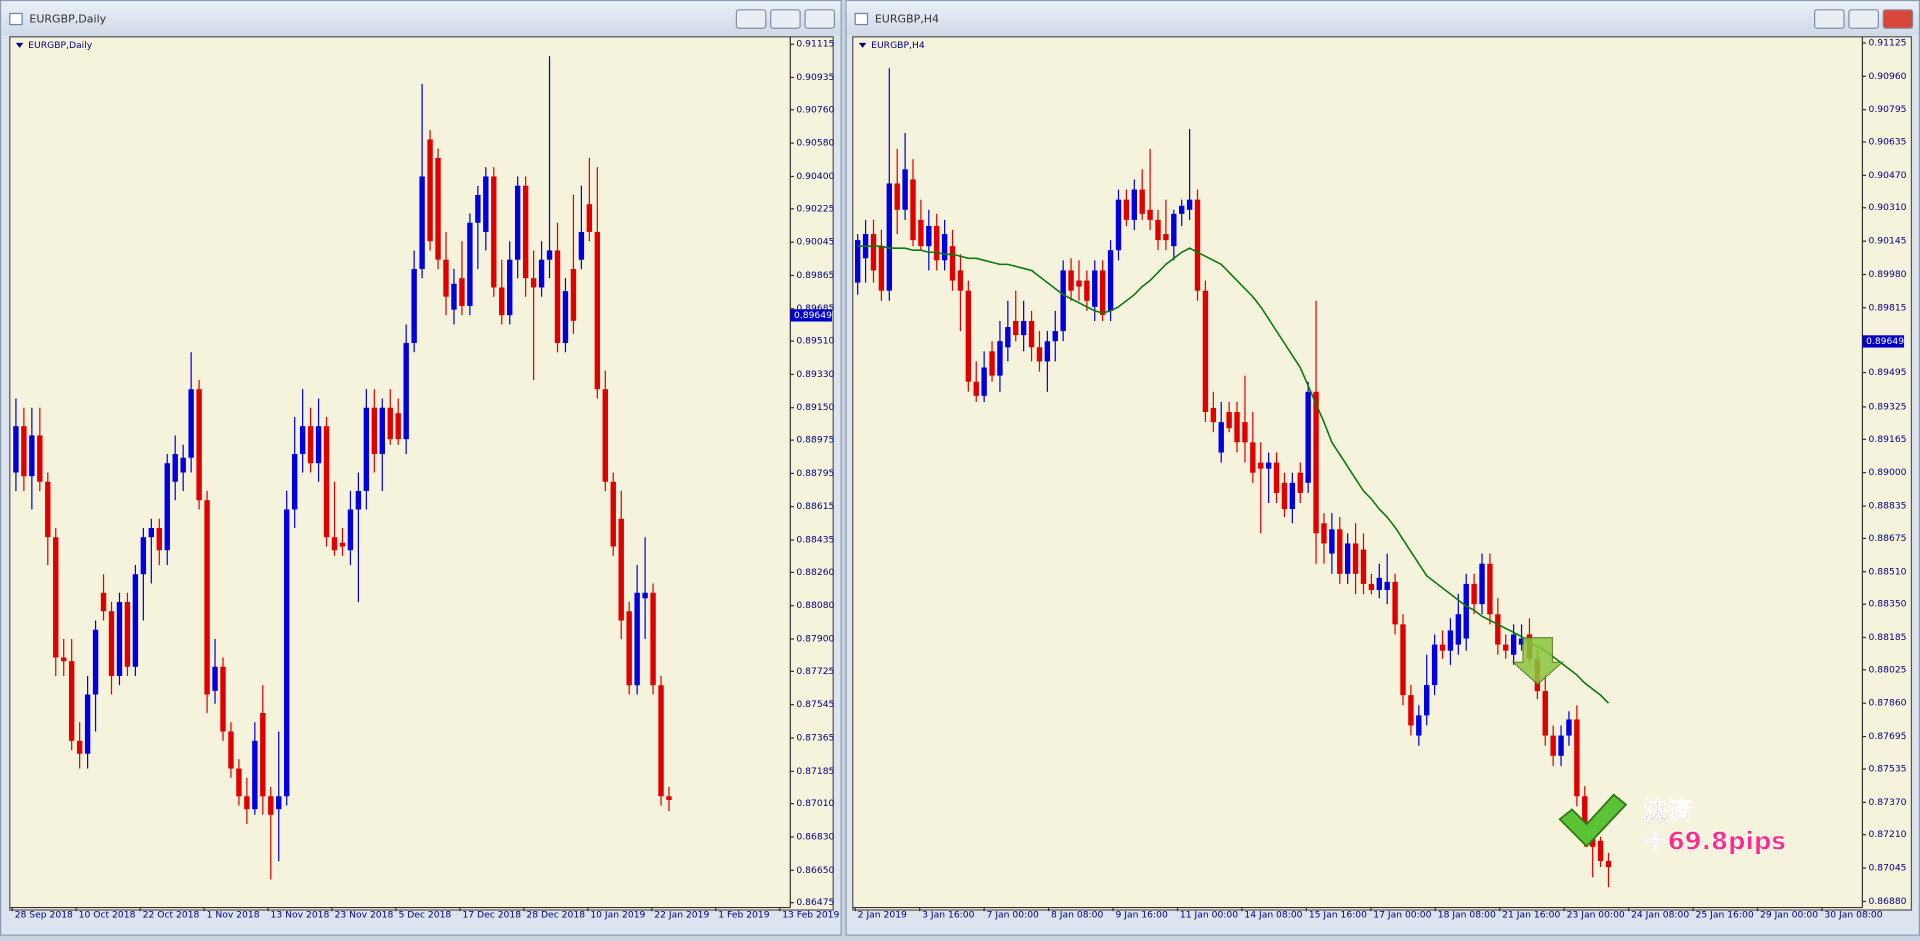 The image size is (1920, 941). What do you see at coordinates (300, 914) in the screenshot?
I see `x-tick-label: 13 Nov 2018` at bounding box center [300, 914].